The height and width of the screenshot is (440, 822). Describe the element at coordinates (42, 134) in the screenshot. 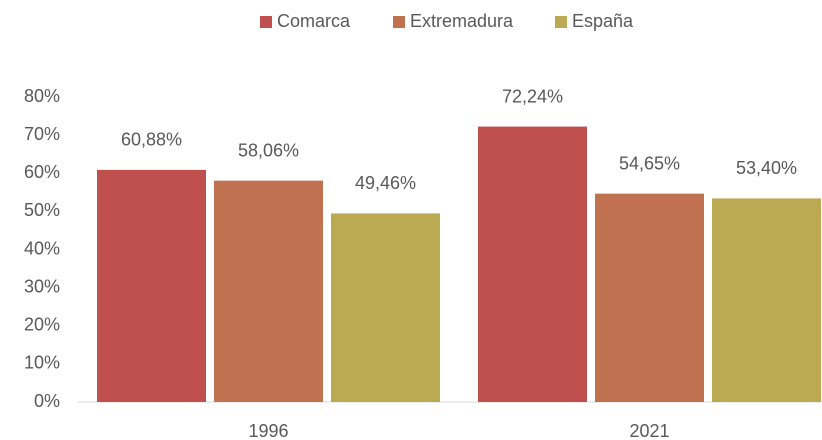

I see `y-tick-label: 70%` at that location.